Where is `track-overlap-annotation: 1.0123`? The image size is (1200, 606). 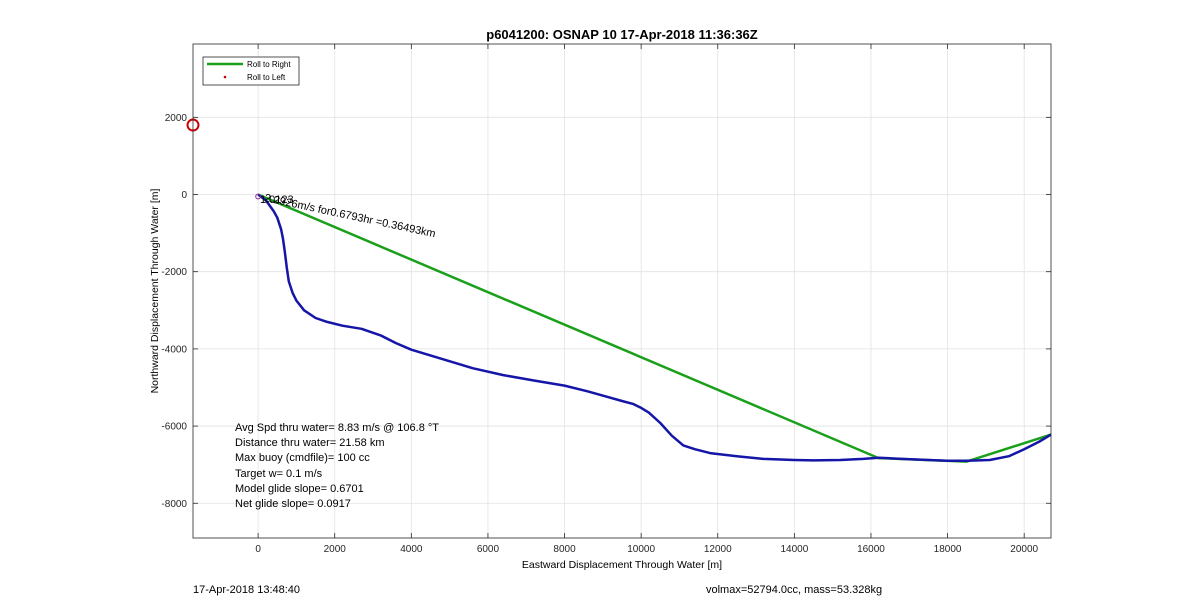
track-overlap-annotation: 1.0123 is located at coordinates (277, 200).